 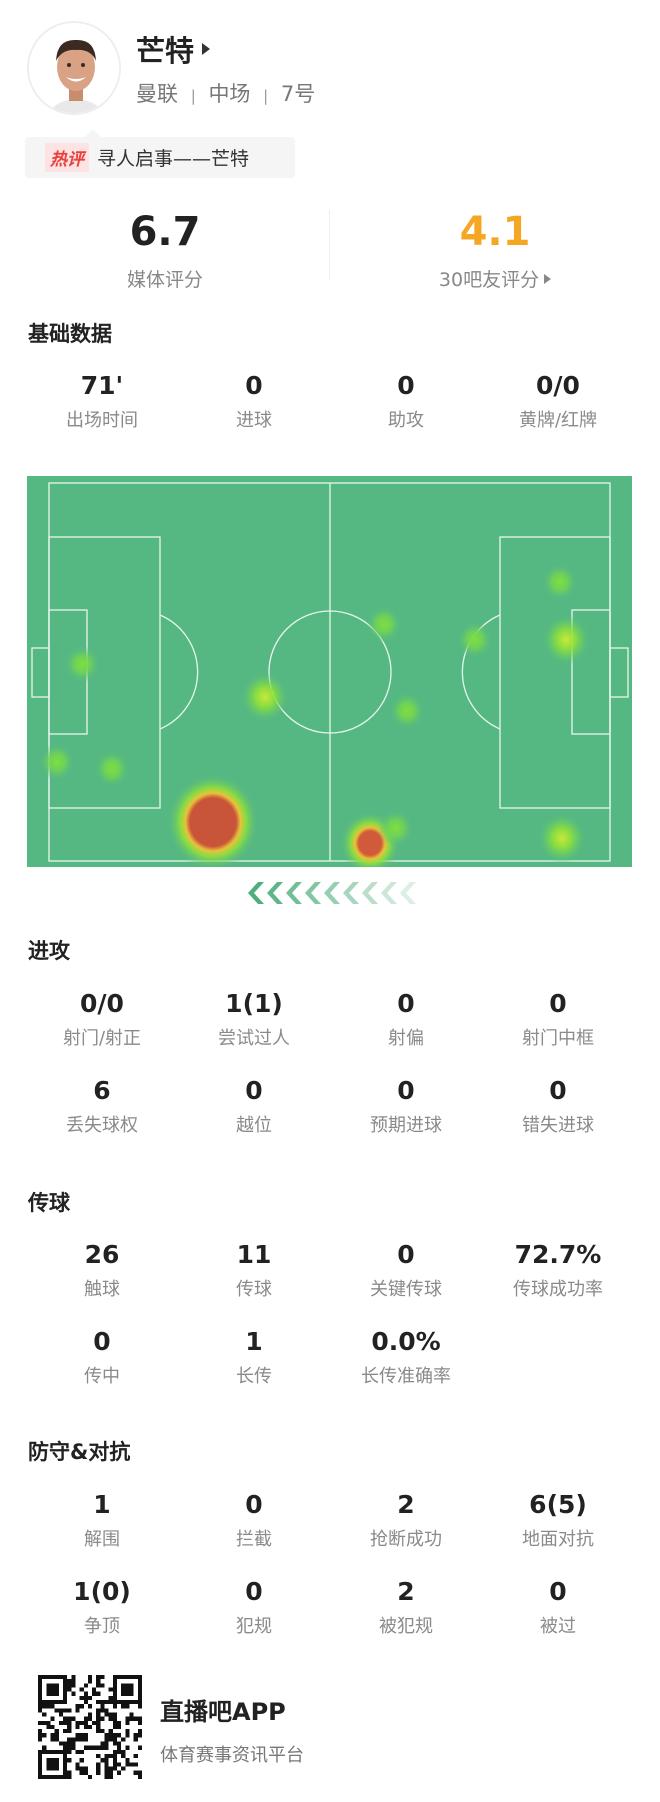 I want to click on app-name: 直播吧APP, so click(x=223, y=1712).